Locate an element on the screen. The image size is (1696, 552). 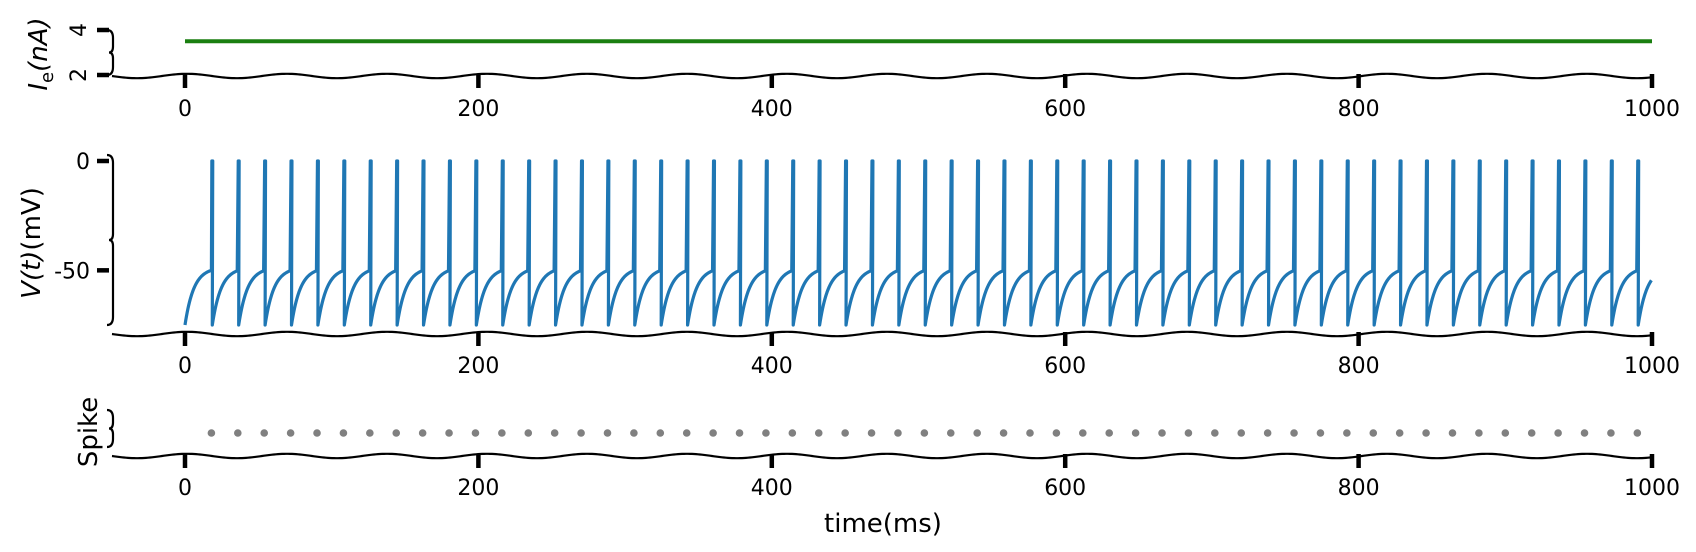
y-label-unit: (nA) is located at coordinates (39, 44).